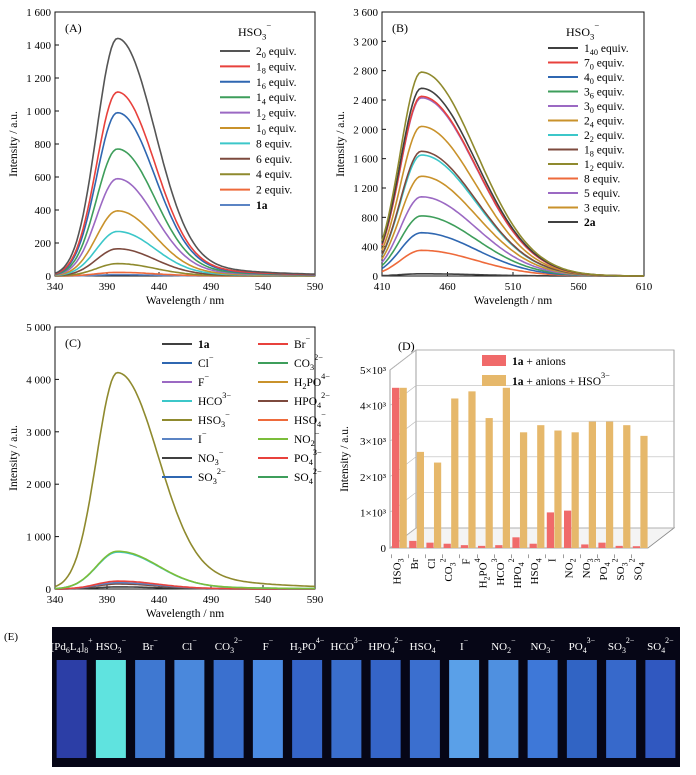 The image size is (696, 775). I want to click on x-tick-label: 560, so click(578, 287).